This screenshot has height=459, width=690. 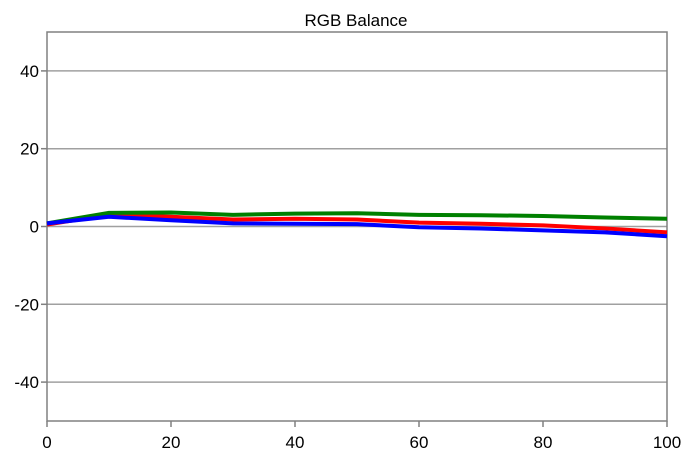 What do you see at coordinates (46, 442) in the screenshot?
I see `x-tick-label: 0` at bounding box center [46, 442].